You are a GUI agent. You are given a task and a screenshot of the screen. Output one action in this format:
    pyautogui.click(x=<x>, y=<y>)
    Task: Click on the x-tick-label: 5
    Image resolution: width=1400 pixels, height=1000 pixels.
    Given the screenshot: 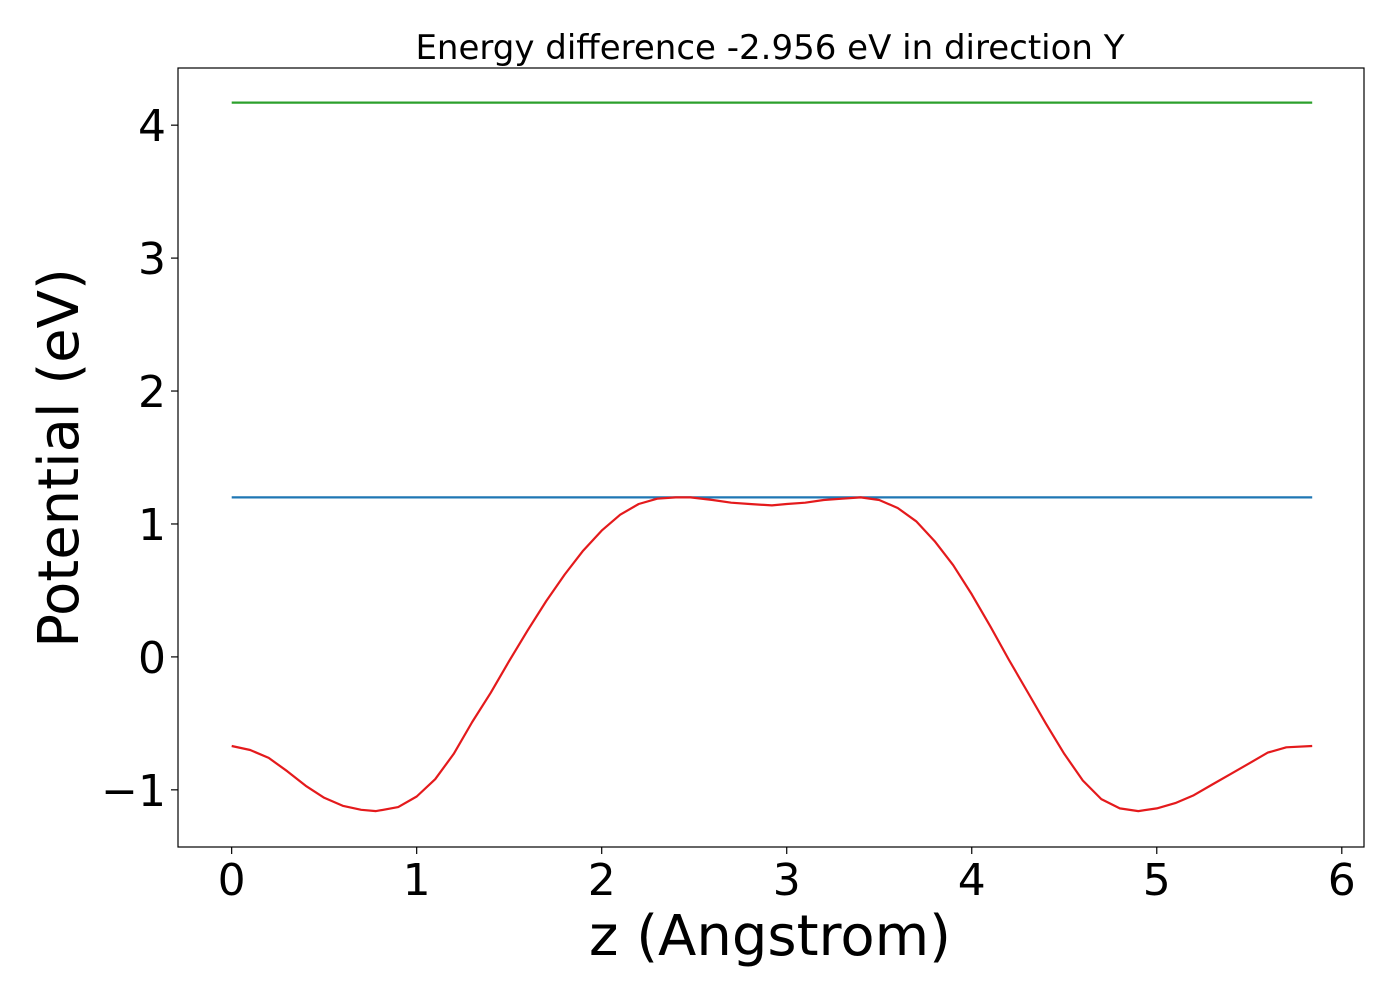 What is the action you would take?
    pyautogui.click(x=1157, y=880)
    